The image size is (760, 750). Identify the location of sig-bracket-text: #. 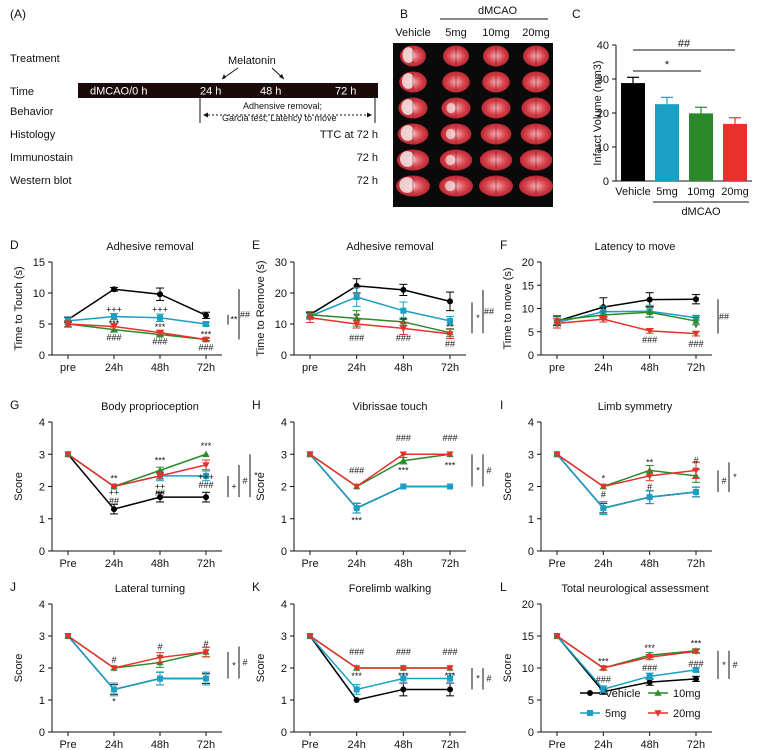
(488, 679).